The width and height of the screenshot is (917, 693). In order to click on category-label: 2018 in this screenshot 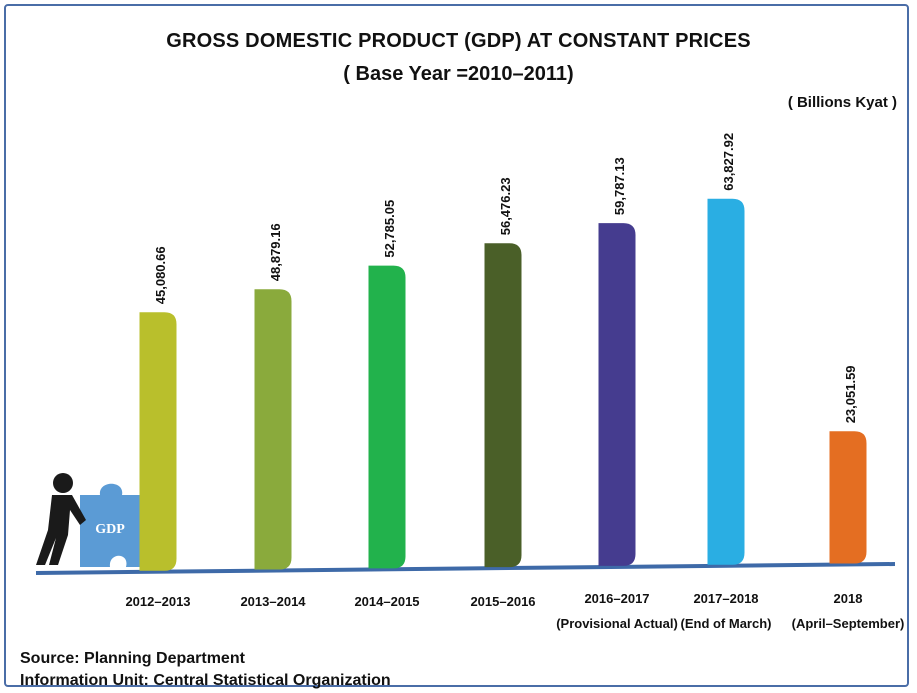, I will do `click(848, 598)`.